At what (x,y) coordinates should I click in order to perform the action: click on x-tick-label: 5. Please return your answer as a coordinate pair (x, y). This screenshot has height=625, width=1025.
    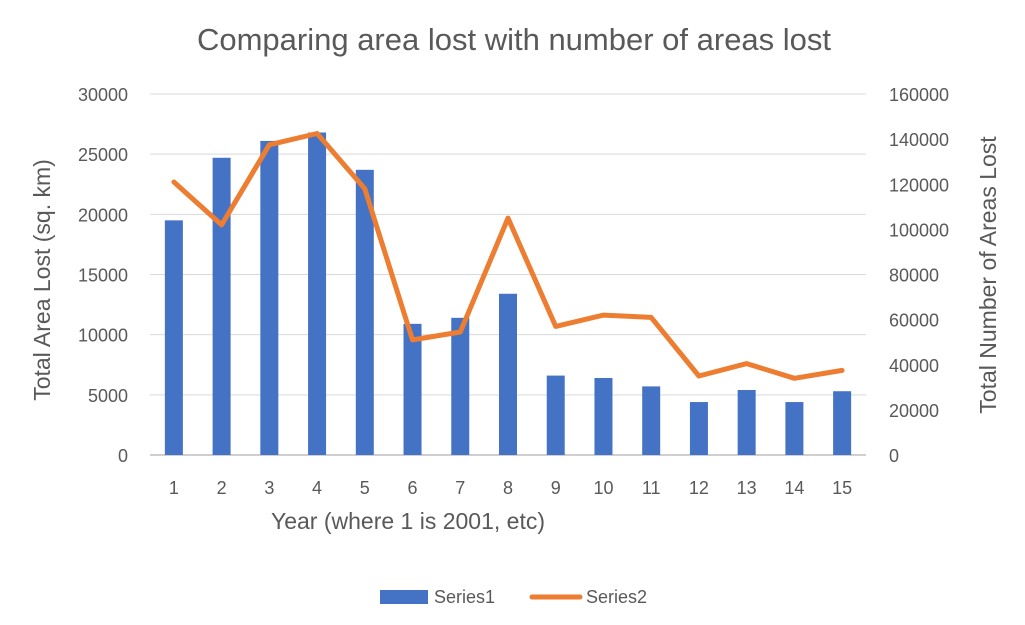
    Looking at the image, I should click on (365, 488).